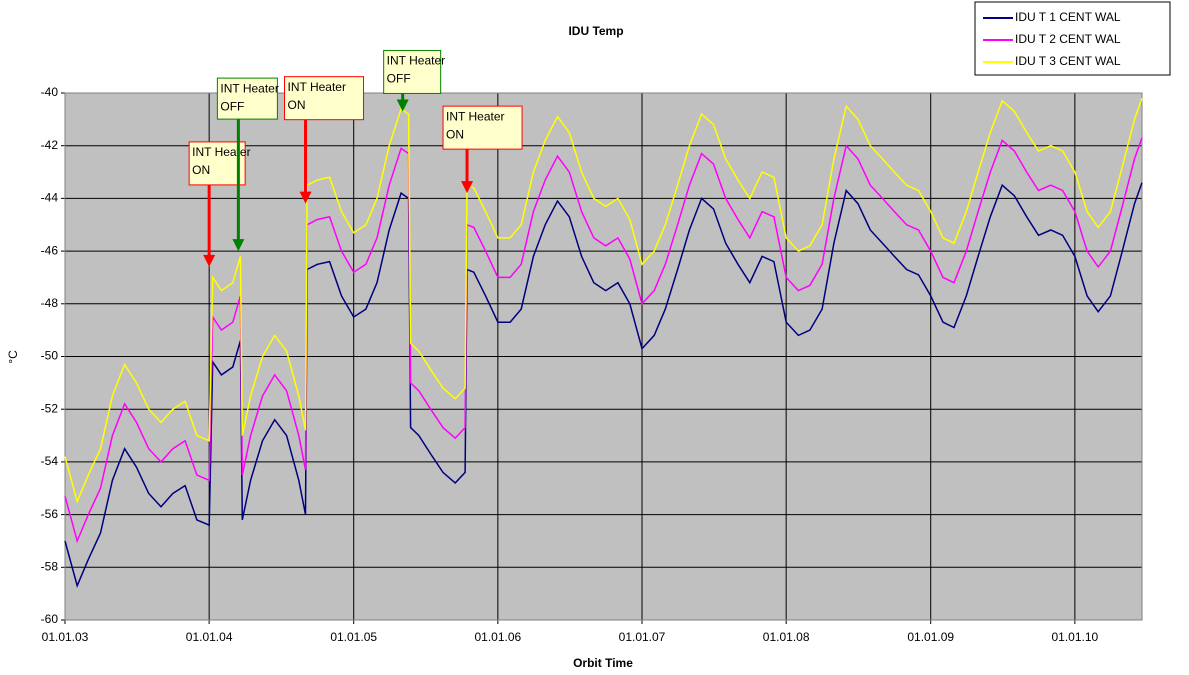 The height and width of the screenshot is (675, 1189). Describe the element at coordinates (595, 31) in the screenshot. I see `chart-title: IDU Temp` at that location.